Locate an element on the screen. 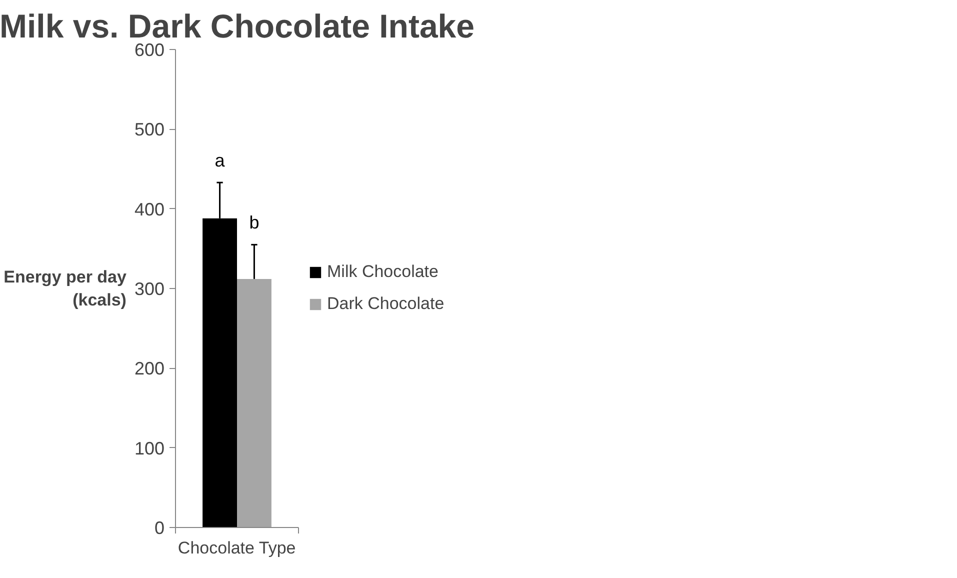 Image resolution: width=957 pixels, height=578 pixels. y-tick-label: 400 is located at coordinates (149, 209).